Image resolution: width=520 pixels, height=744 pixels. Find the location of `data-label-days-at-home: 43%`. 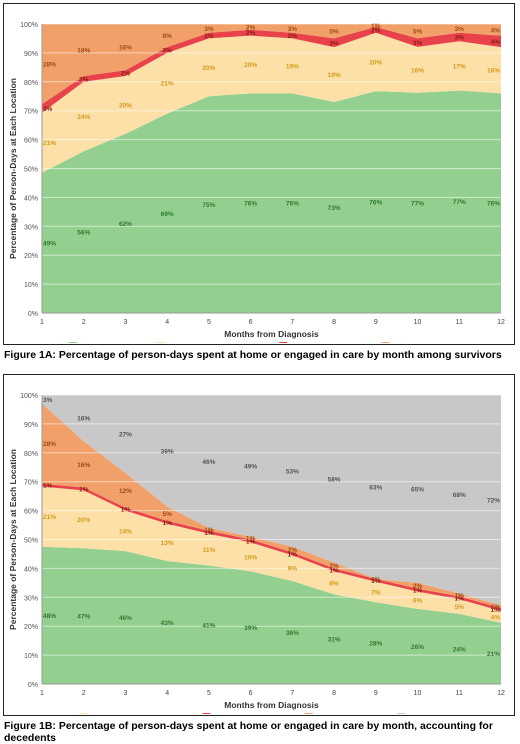

data-label-days-at-home: 43% is located at coordinates (167, 623).